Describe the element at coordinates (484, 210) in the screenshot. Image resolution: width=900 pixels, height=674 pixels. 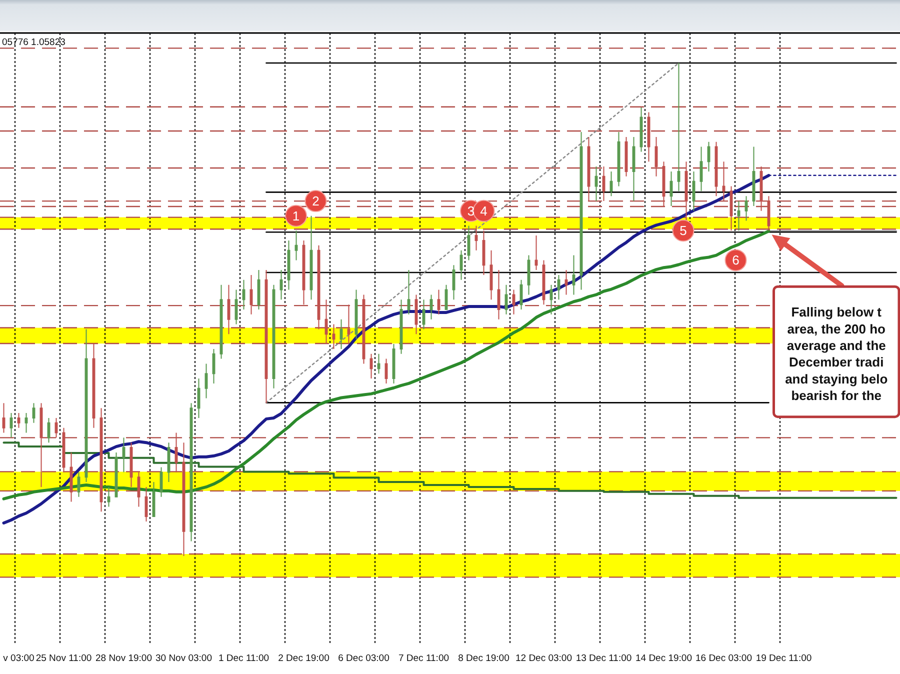
I see `annotation: 4` at that location.